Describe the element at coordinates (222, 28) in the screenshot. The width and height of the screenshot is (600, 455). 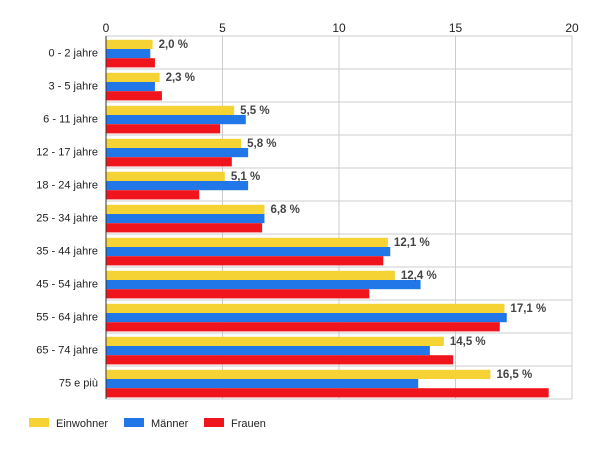
I see `x-tick-label: 5` at that location.